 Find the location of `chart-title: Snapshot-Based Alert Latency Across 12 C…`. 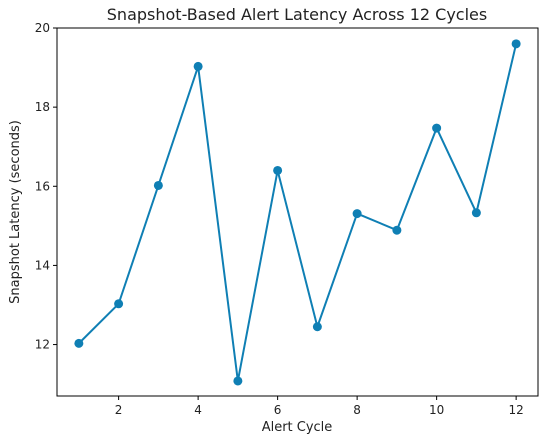

chart-title: Snapshot-Based Alert Latency Across 12 C… is located at coordinates (297, 14).